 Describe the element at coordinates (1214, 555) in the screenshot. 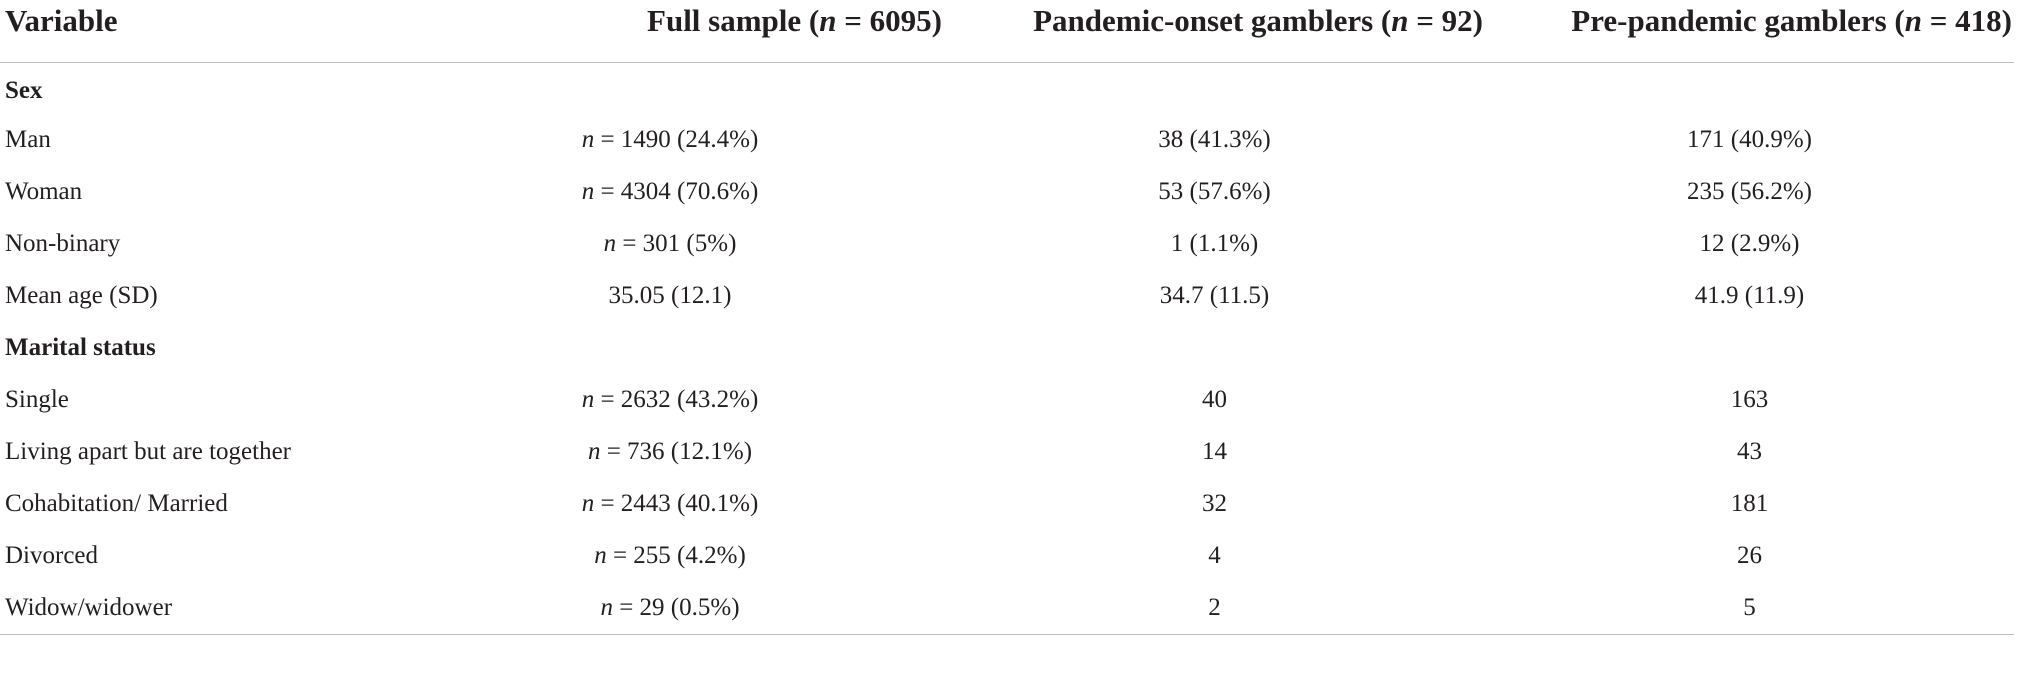

I see `cell-pandemic-onset: 4` at that location.